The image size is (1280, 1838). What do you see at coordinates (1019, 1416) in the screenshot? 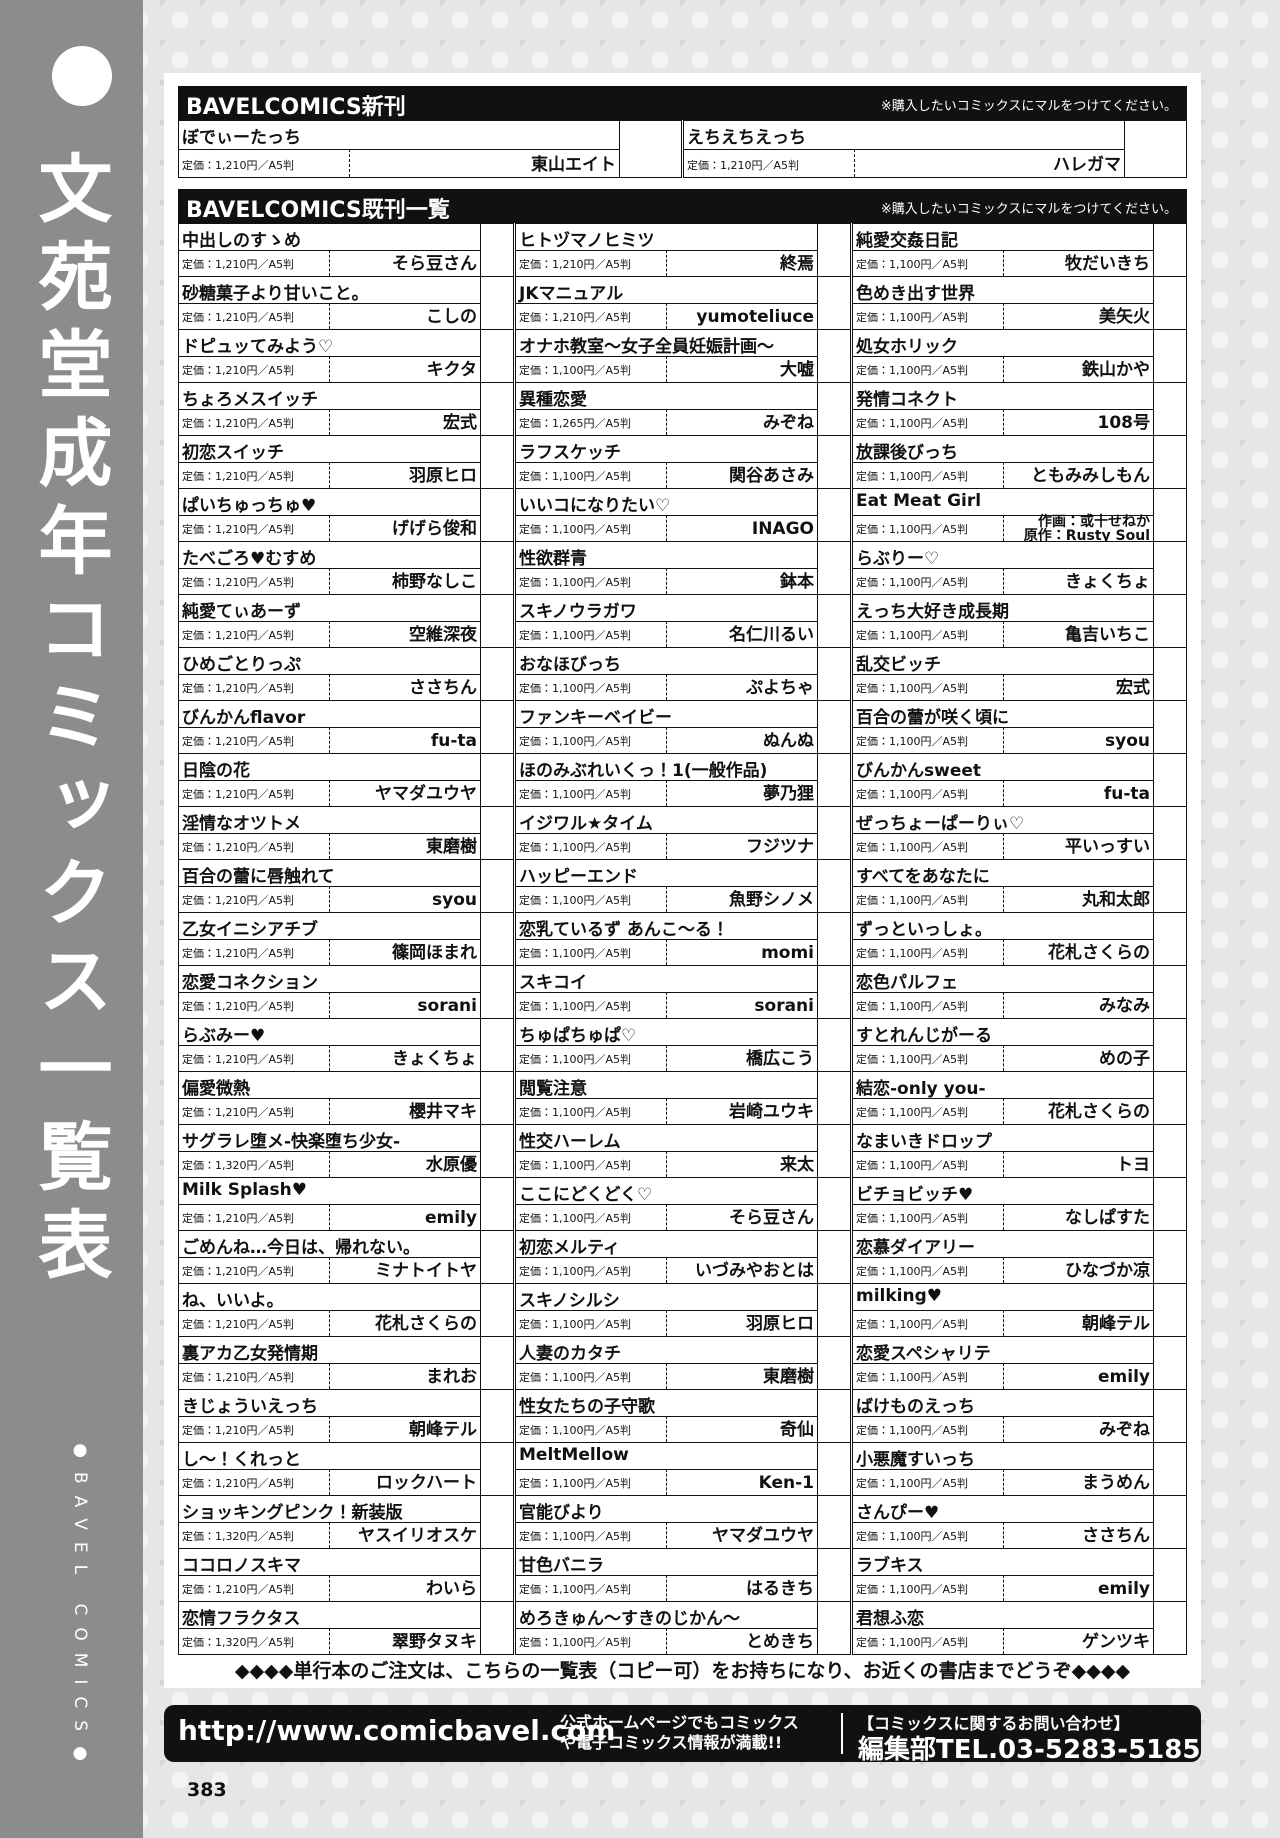
I see `book-entry: ばけものえっち 定価：1,100円／A5判 みぞね` at bounding box center [1019, 1416].